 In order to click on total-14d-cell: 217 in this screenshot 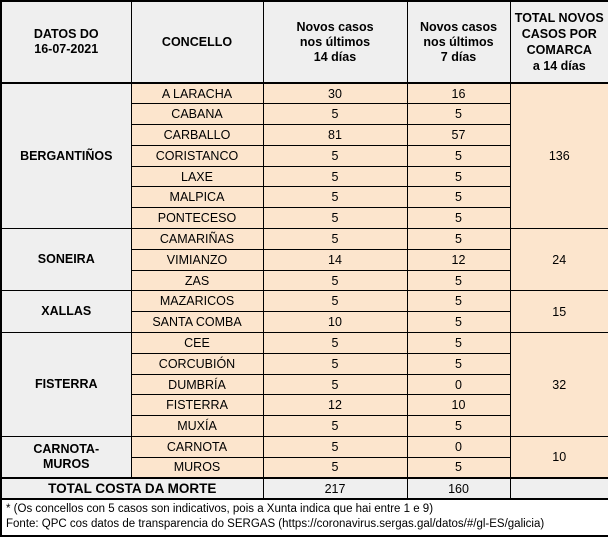, I will do `click(335, 488)`.